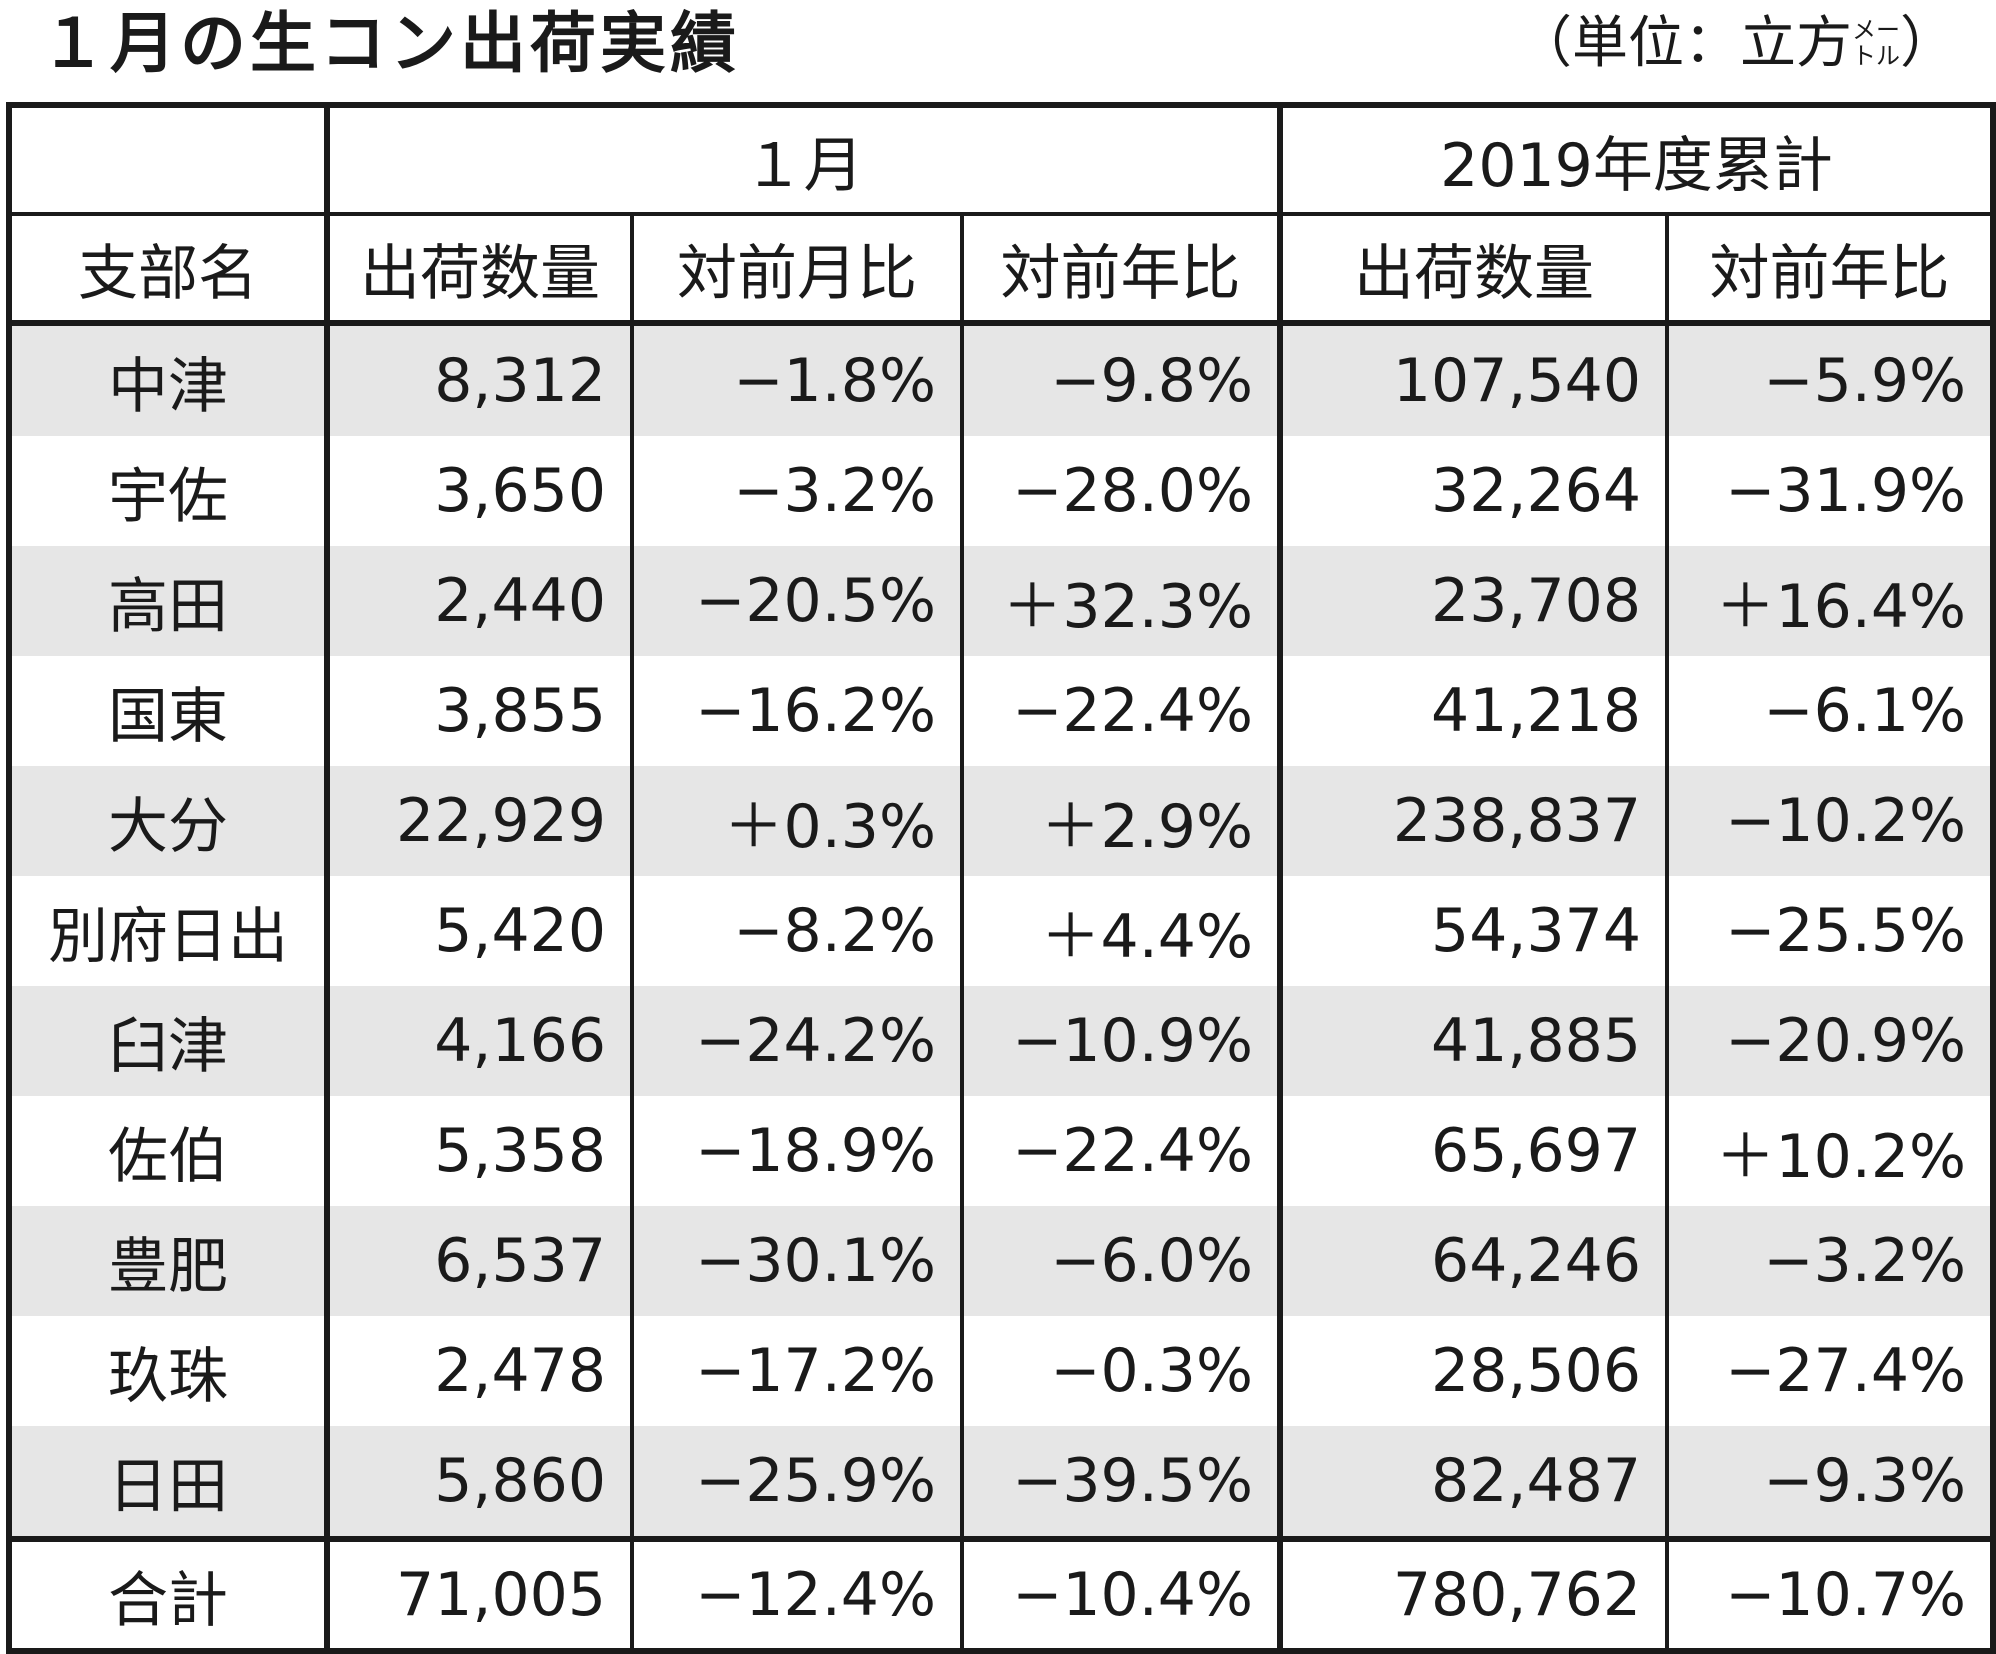 The image size is (1996, 1654). I want to click on shipment-qty: 3,650, so click(479, 491).